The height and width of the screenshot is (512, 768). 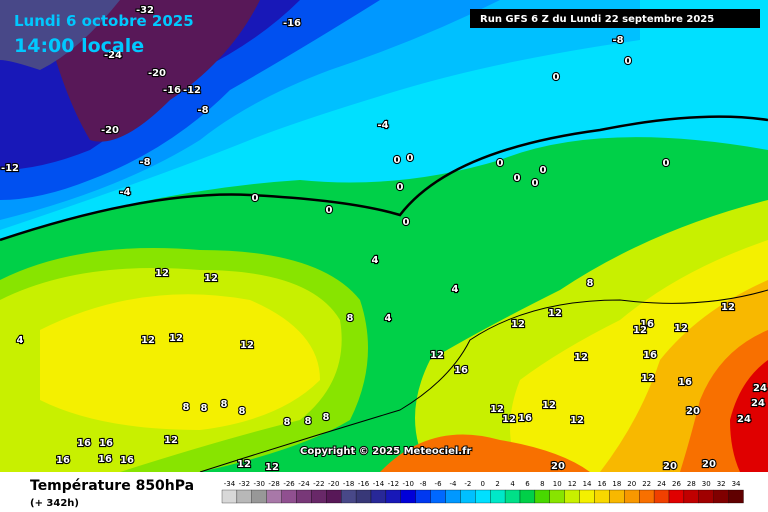 What do you see at coordinates (375, 260) in the screenshot?
I see `contour-label: 4` at bounding box center [375, 260].